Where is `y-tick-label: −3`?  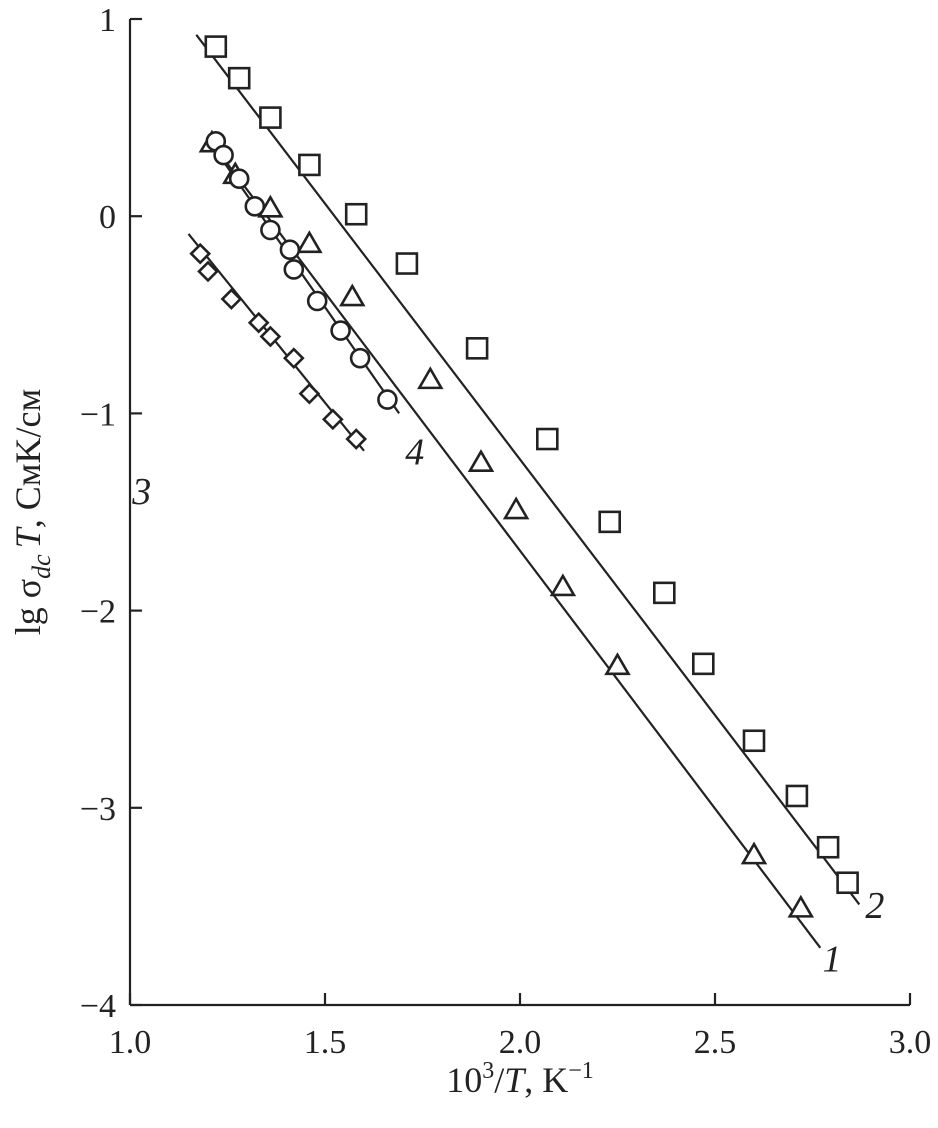 y-tick-label: −3 is located at coordinates (98, 809).